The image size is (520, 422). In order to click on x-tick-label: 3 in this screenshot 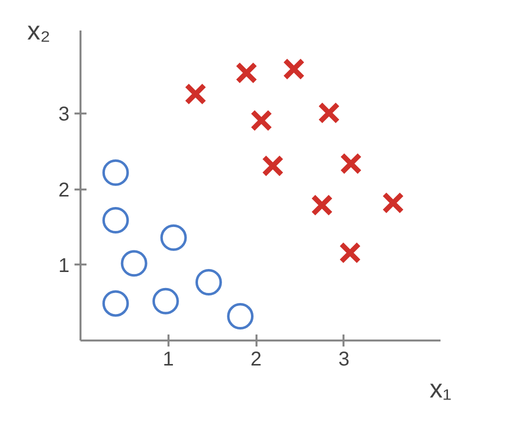, I will do `click(344, 359)`.